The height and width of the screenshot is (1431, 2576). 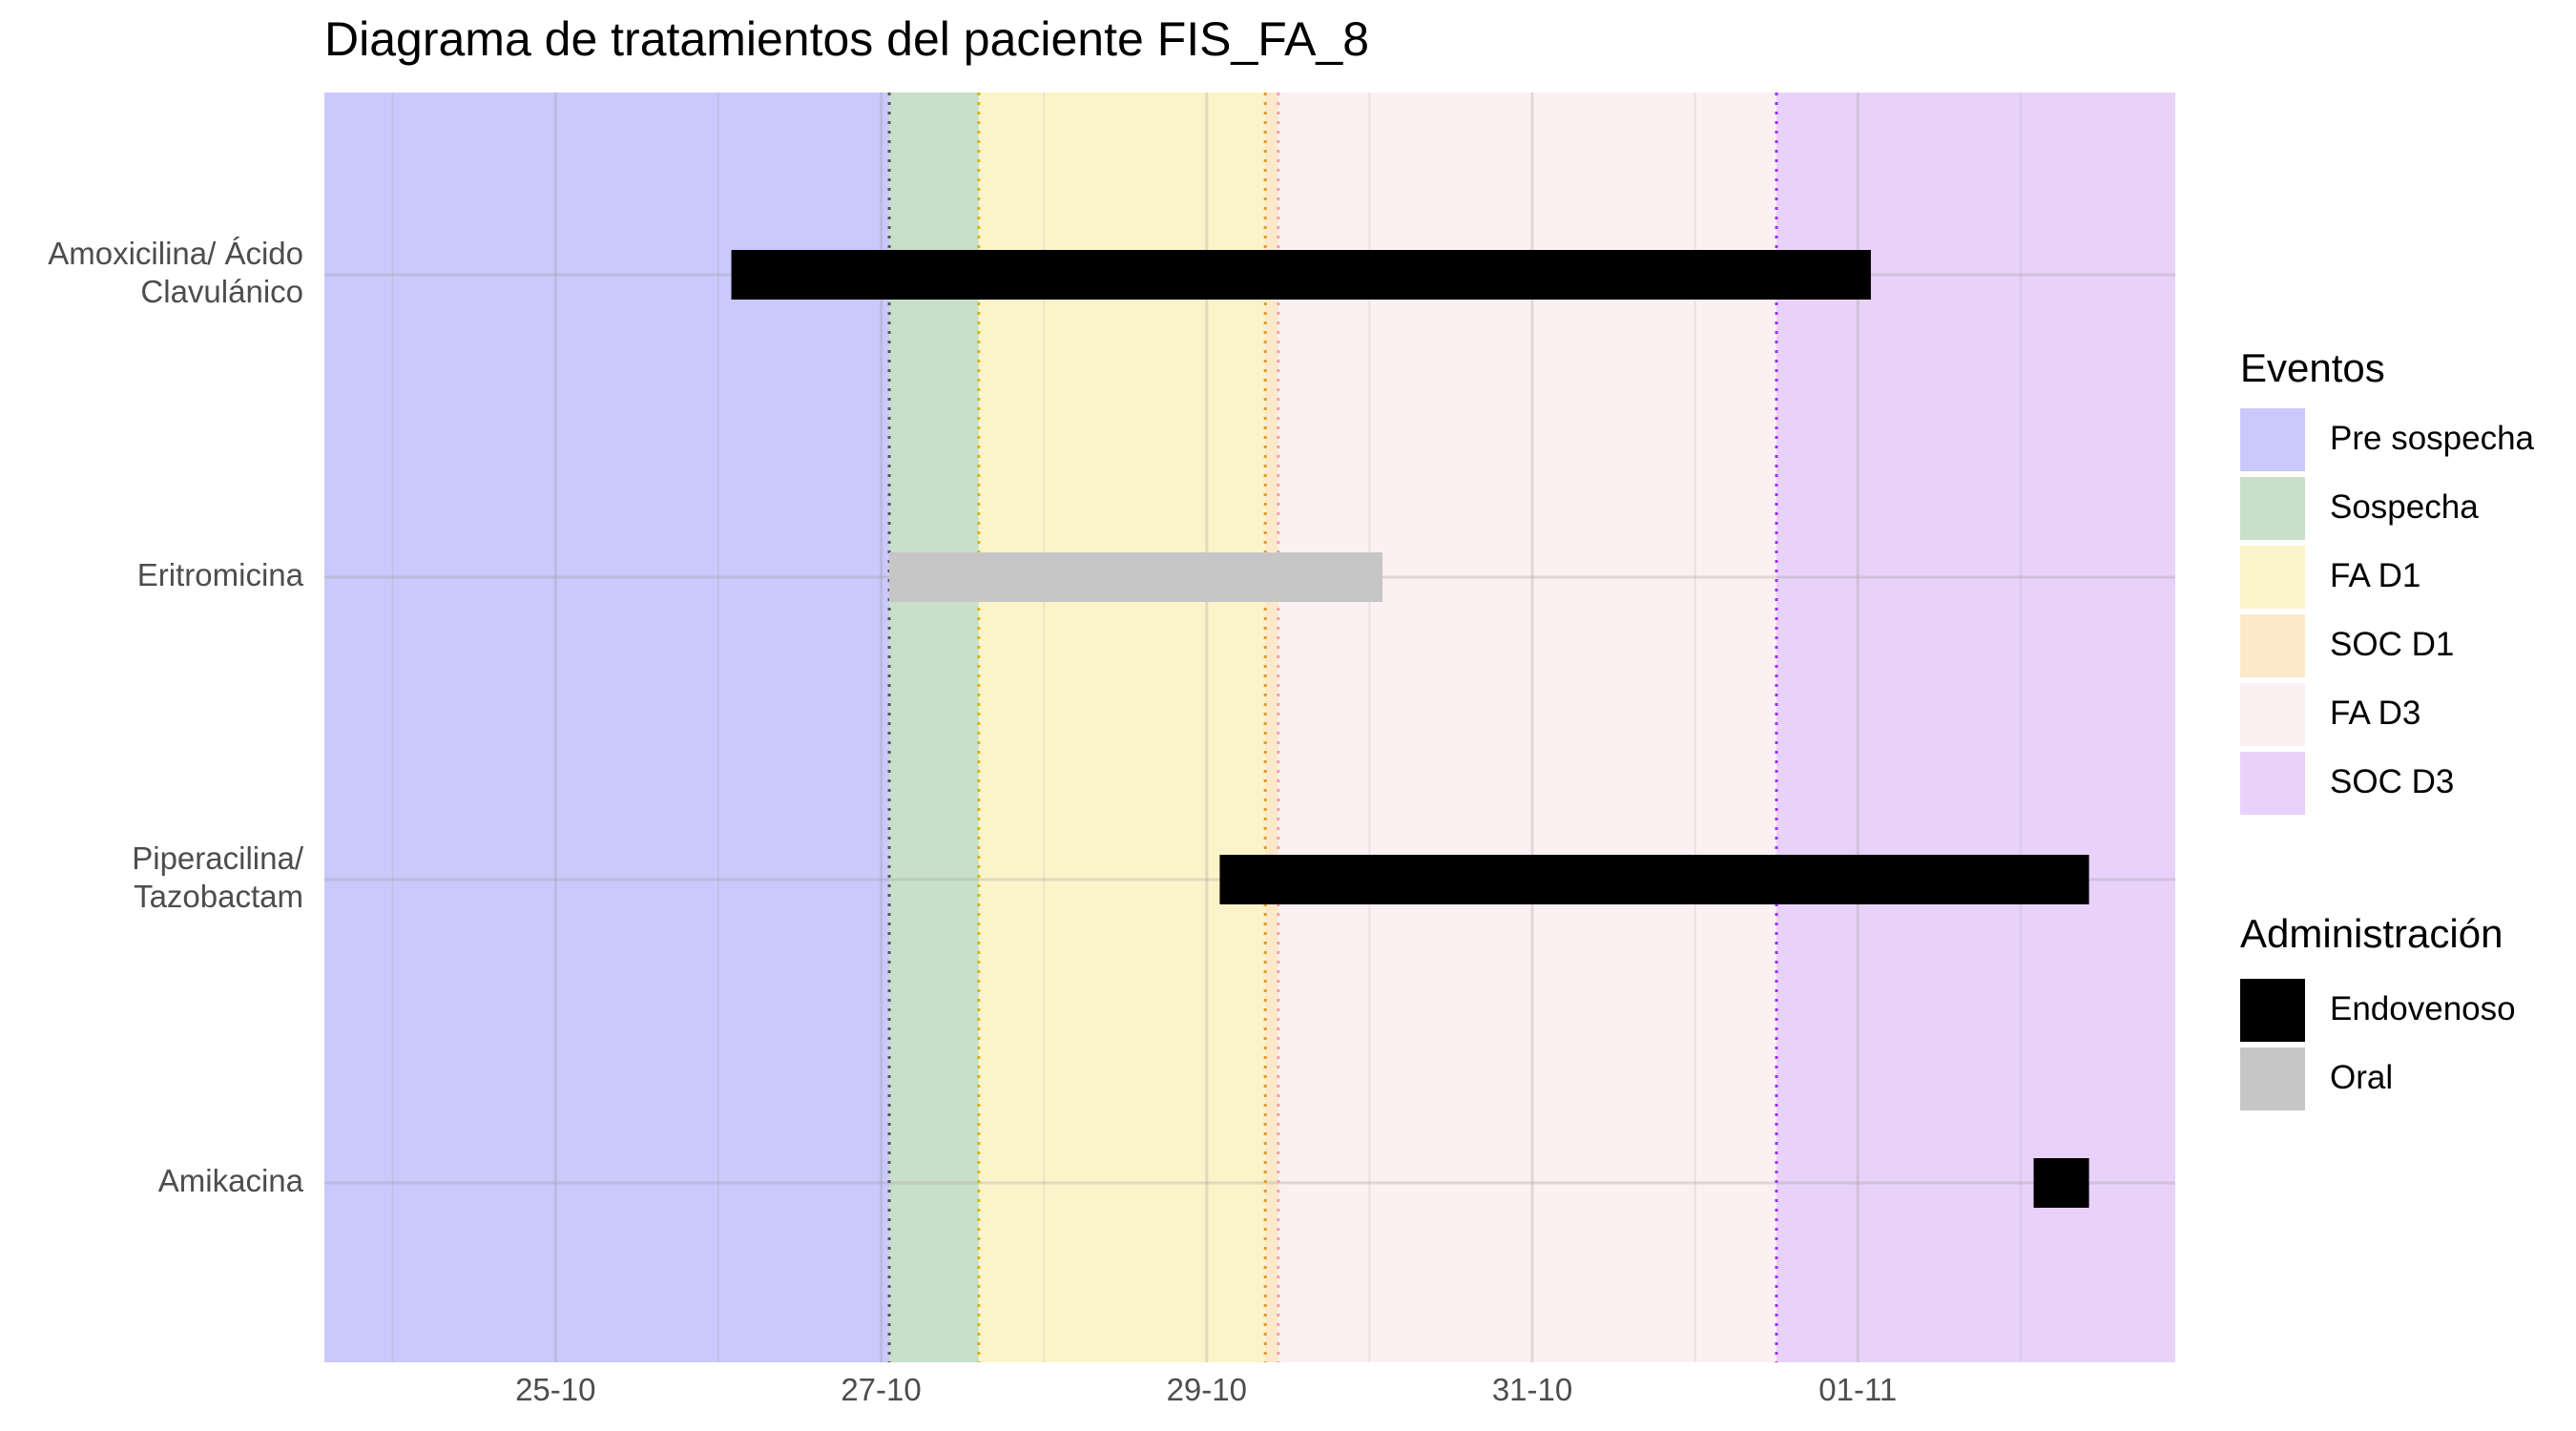 I want to click on legend-item-label: SOC D3, so click(x=2392, y=782).